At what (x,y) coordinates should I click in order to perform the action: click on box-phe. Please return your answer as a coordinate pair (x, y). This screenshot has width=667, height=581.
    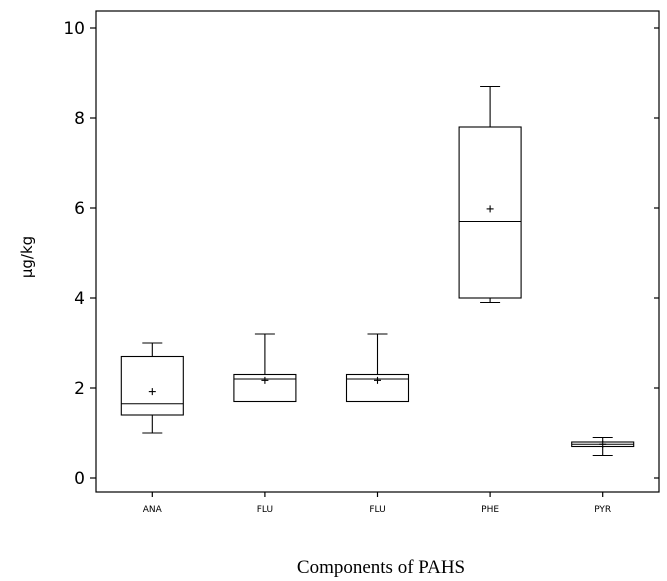
    Looking at the image, I should click on (490, 212).